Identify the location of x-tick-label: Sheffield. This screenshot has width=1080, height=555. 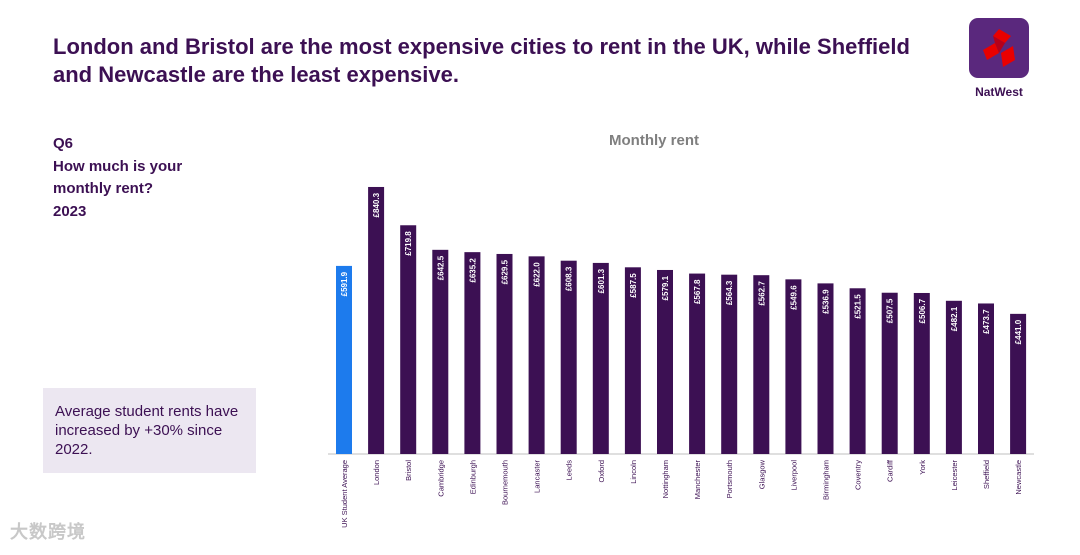
(986, 474).